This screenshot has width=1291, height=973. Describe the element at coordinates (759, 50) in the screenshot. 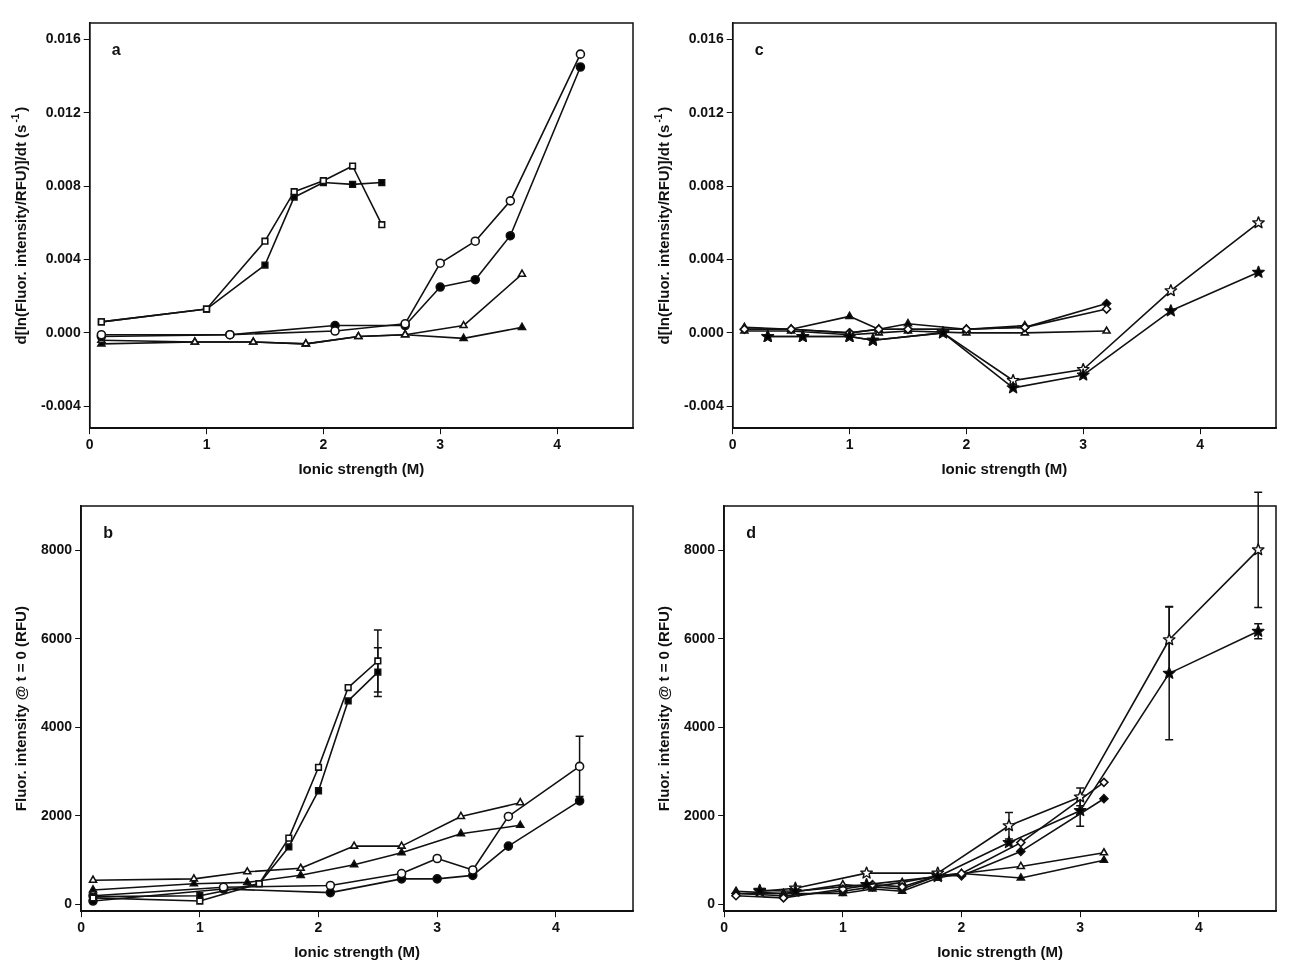

I see `annotation: c` at that location.